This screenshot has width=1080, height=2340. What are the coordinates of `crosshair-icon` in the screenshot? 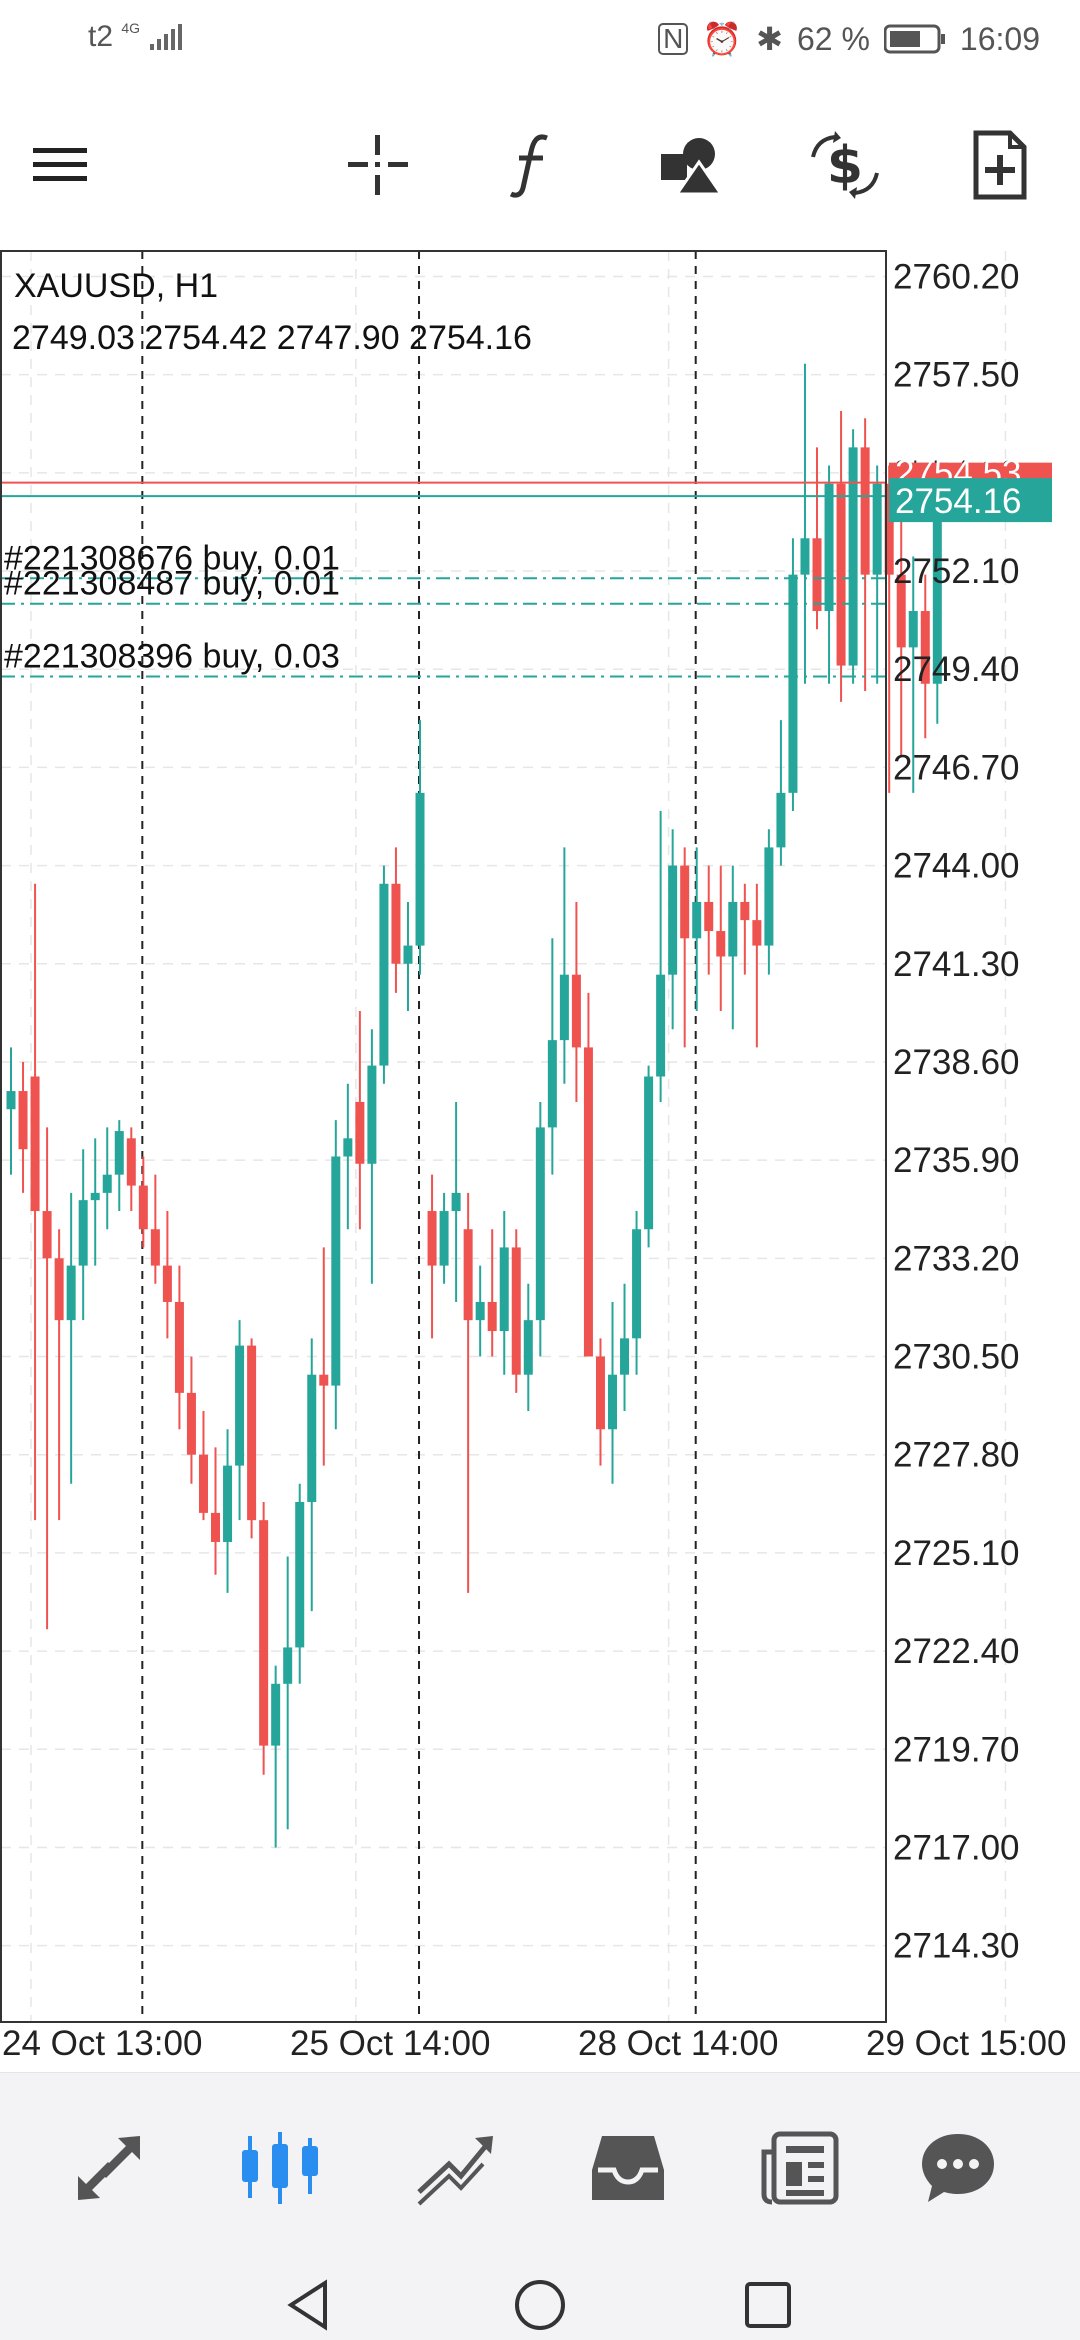 It's located at (378, 165).